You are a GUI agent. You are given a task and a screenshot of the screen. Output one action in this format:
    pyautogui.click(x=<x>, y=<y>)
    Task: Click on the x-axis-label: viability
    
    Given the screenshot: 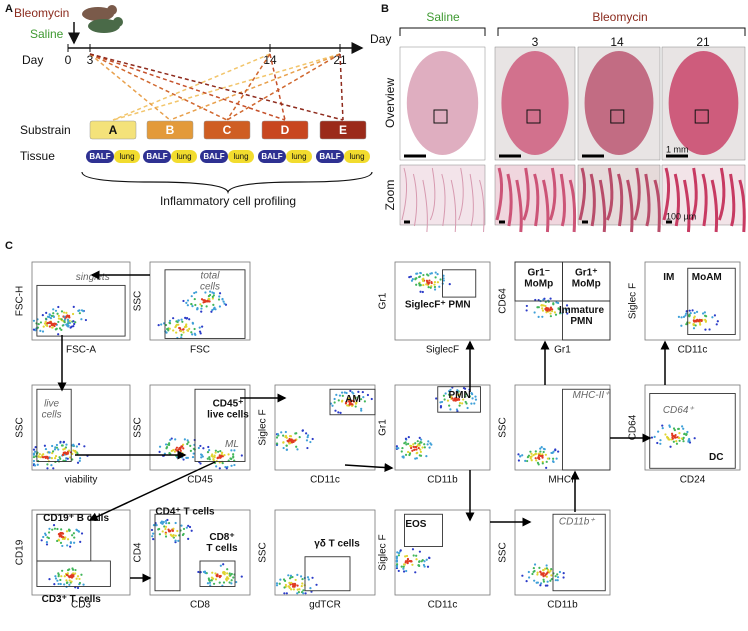 What is the action you would take?
    pyautogui.click(x=81, y=480)
    